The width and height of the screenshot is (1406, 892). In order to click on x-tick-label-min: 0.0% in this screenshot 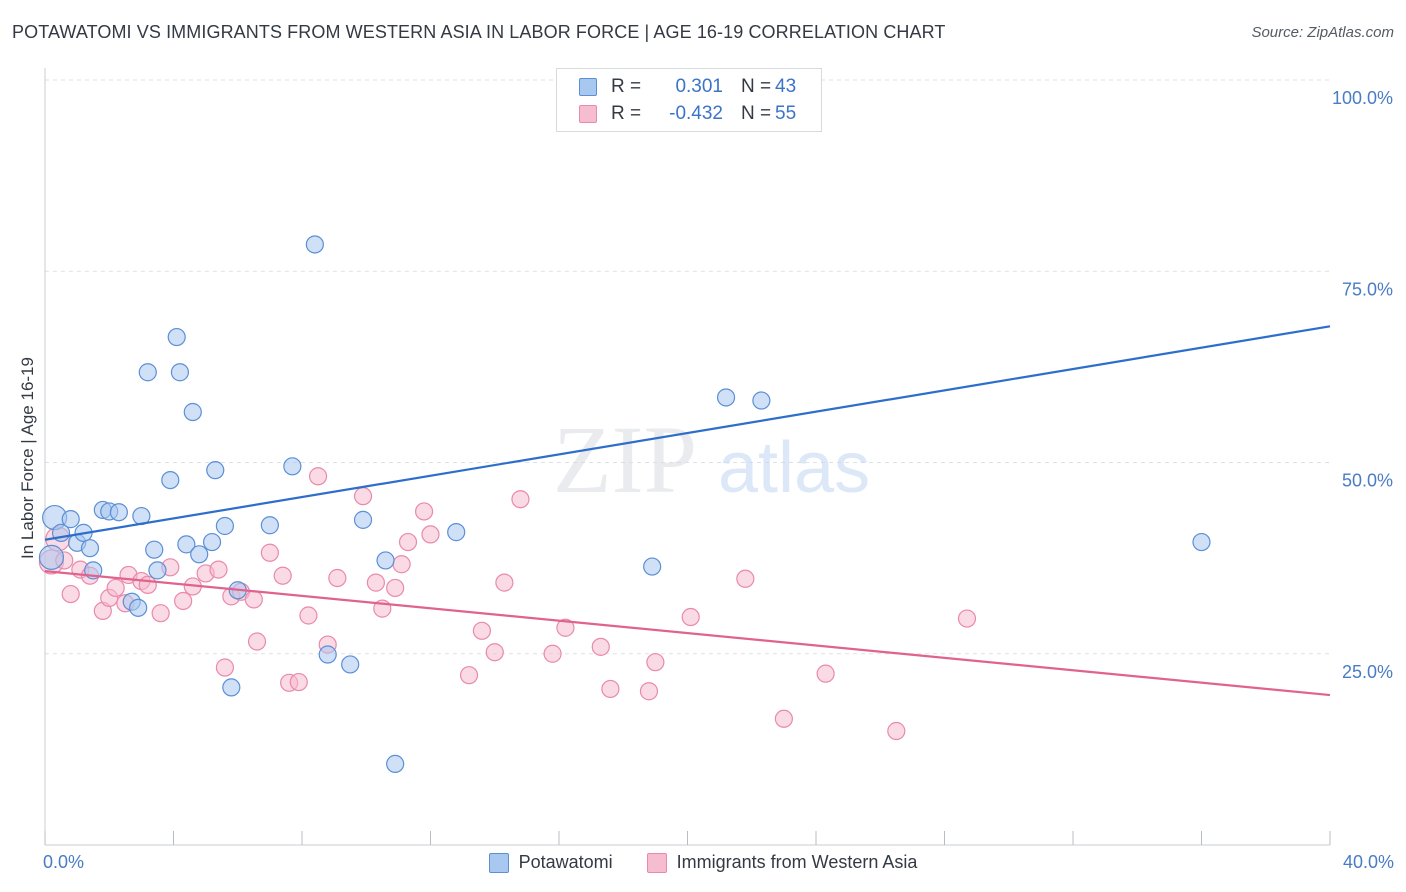, I will do `click(64, 862)`.